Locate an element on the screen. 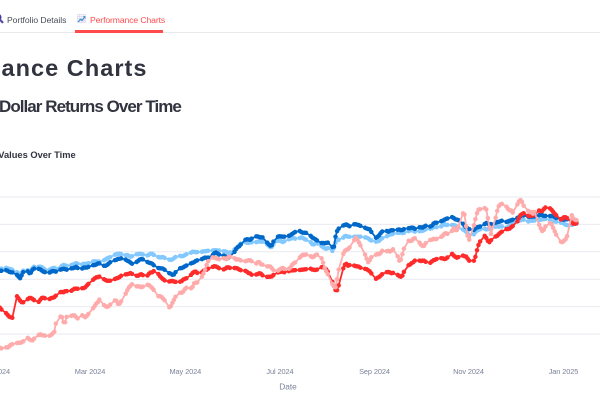 The width and height of the screenshot is (600, 403). svg-text: Portfolio Values Over Time is located at coordinates (38, 155).